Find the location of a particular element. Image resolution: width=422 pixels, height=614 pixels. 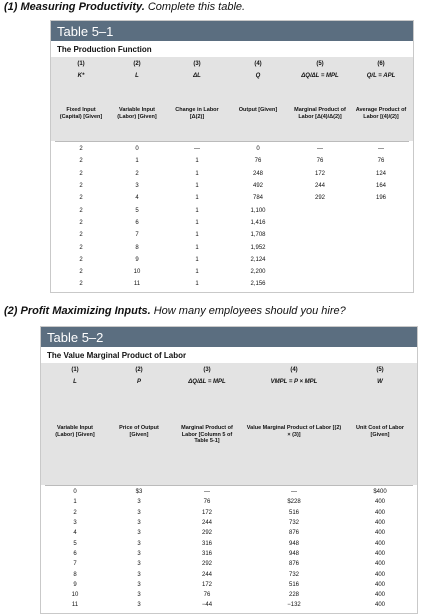

table-cell: 2,124 is located at coordinates (258, 259).